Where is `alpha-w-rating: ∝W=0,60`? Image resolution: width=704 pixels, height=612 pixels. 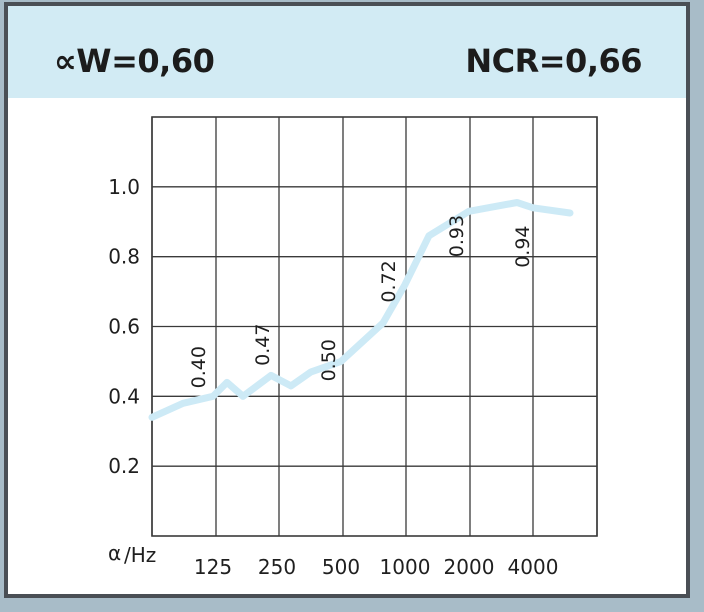
alpha-w-rating: ∝W=0,60 is located at coordinates (134, 61).